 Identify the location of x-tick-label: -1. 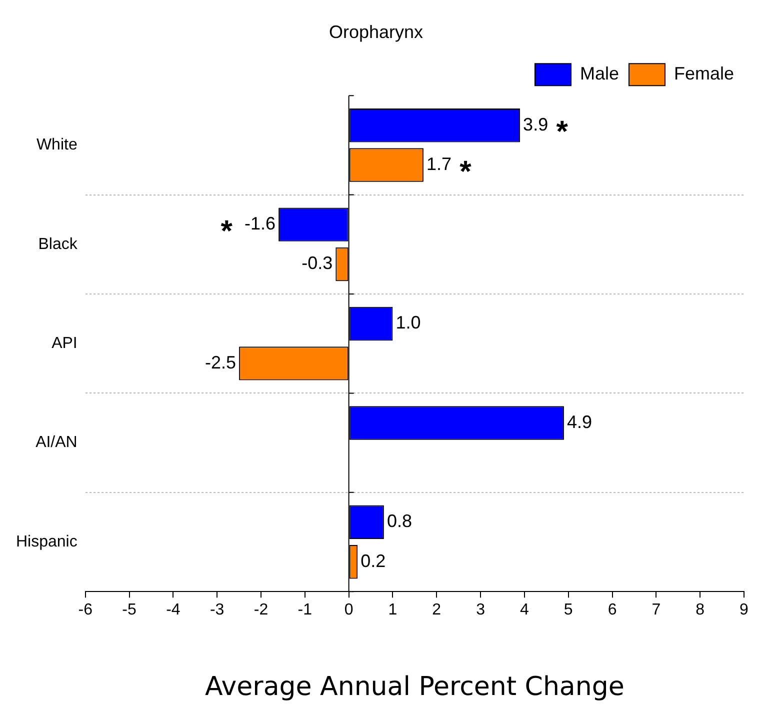
(305, 610).